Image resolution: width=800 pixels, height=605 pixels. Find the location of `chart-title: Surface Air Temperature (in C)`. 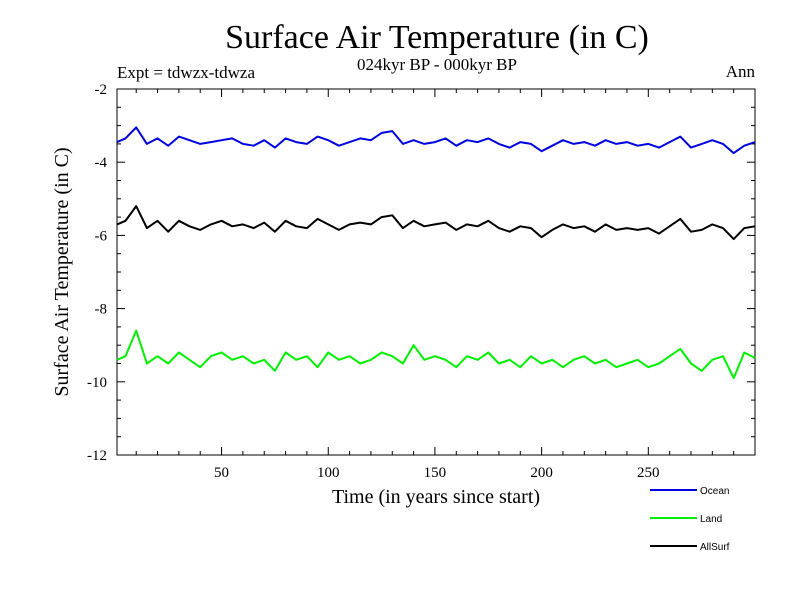

chart-title: Surface Air Temperature (in C) is located at coordinates (437, 37).